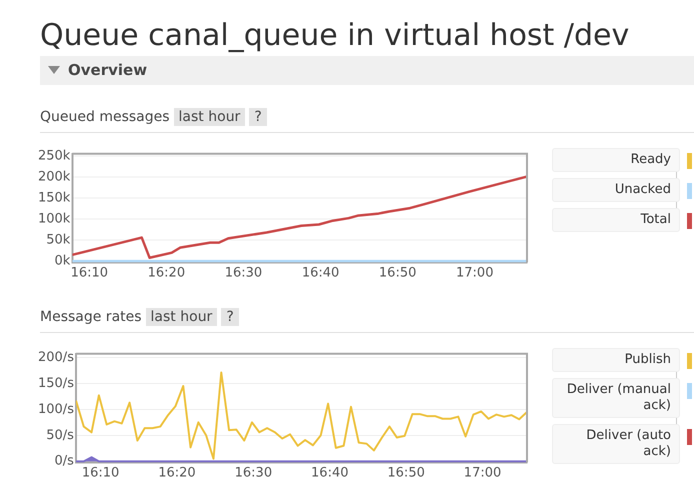 This screenshot has width=694, height=480. Describe the element at coordinates (54, 218) in the screenshot. I see `y-tick-label: 100k` at that location.